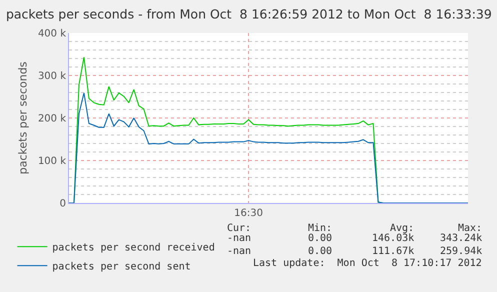 This screenshot has width=497, height=292. What do you see at coordinates (470, 228) in the screenshot?
I see `text: Max:` at bounding box center [470, 228].